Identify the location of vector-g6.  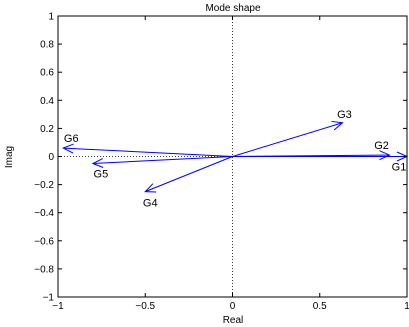
(147, 150).